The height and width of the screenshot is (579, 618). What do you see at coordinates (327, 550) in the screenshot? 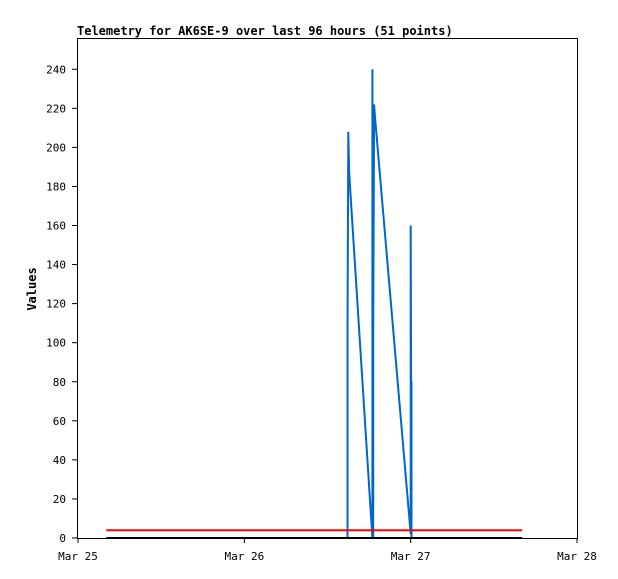
I see `x-axis: Mar 25 Mar 26 Mar 27 Mar 28` at bounding box center [327, 550].